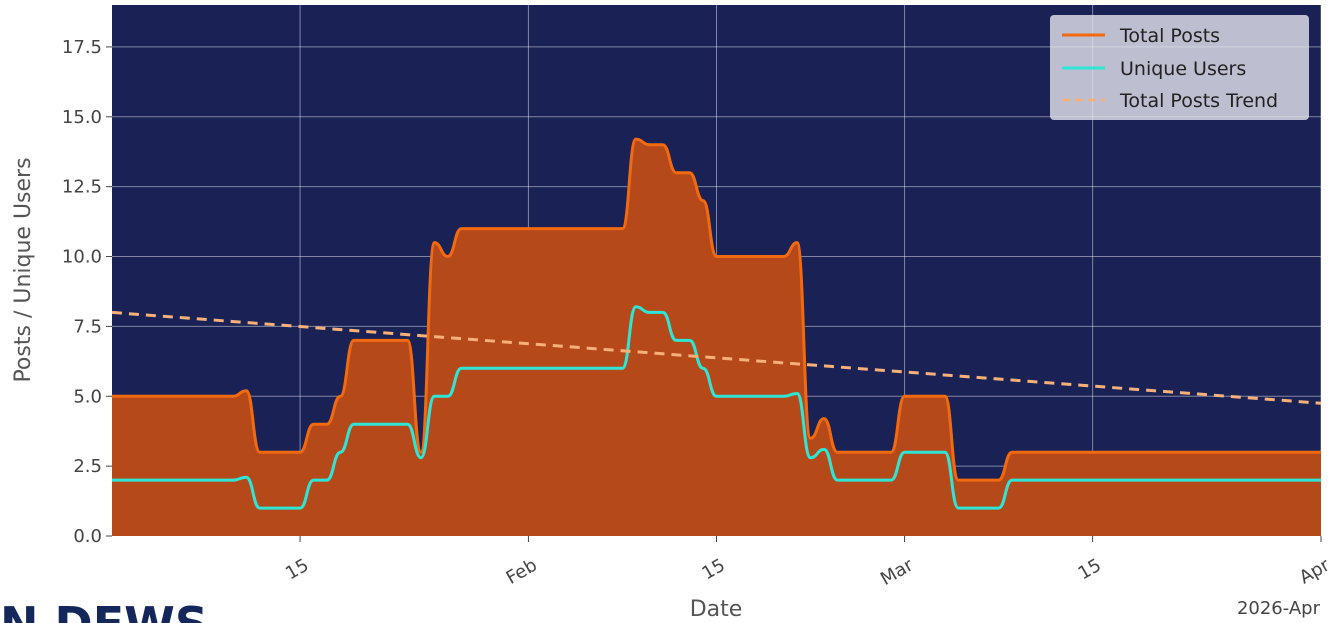  What do you see at coordinates (522, 572) in the screenshot?
I see `x-tick-label: Feb` at bounding box center [522, 572].